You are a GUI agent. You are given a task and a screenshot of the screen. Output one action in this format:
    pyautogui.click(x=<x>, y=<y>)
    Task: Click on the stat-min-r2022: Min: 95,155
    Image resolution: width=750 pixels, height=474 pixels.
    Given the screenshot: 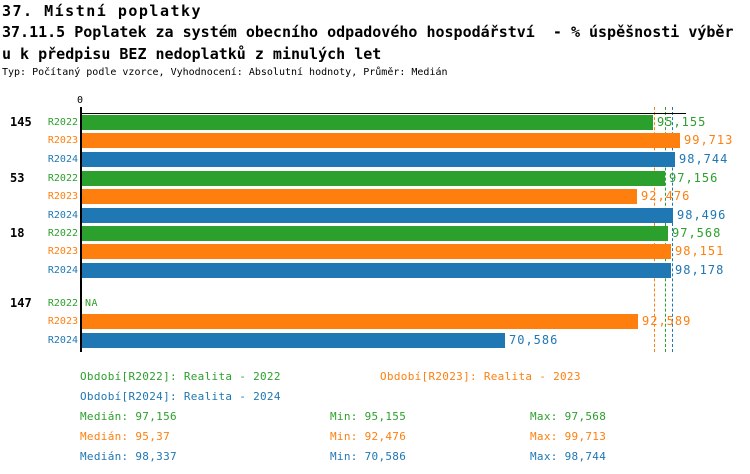 What is the action you would take?
    pyautogui.click(x=368, y=416)
    